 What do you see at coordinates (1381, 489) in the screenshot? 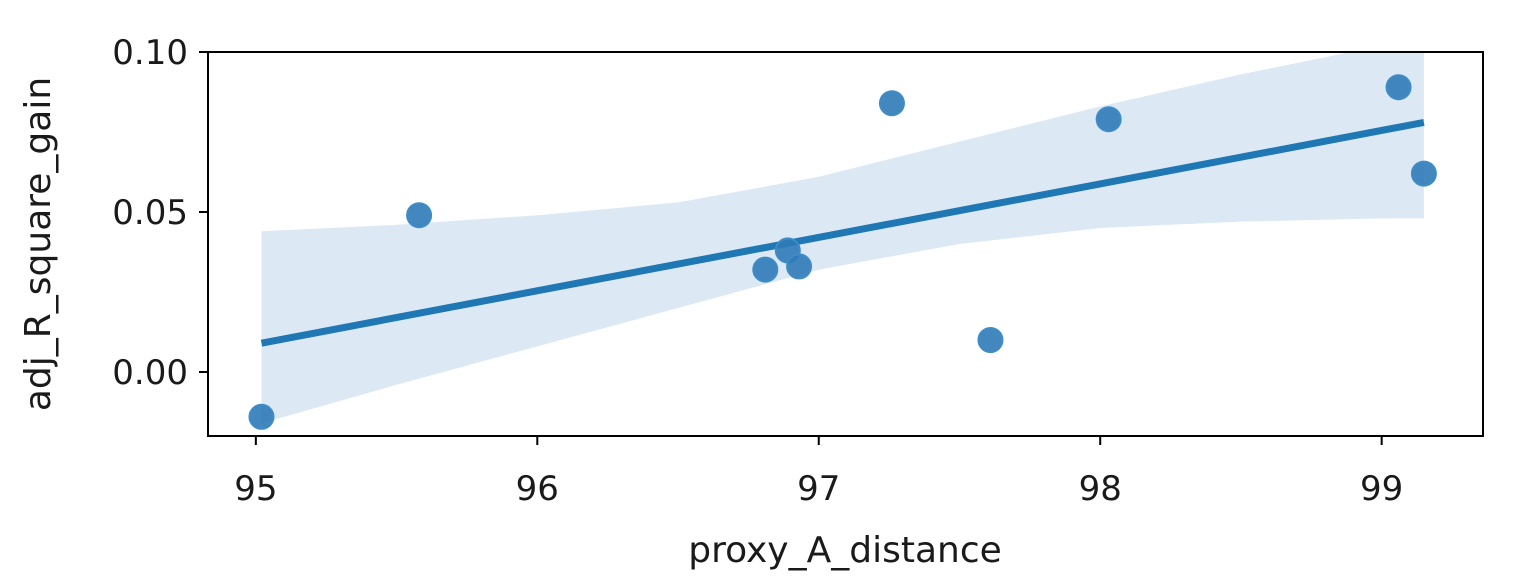
I see `x-tick-label: 99` at bounding box center [1381, 489].